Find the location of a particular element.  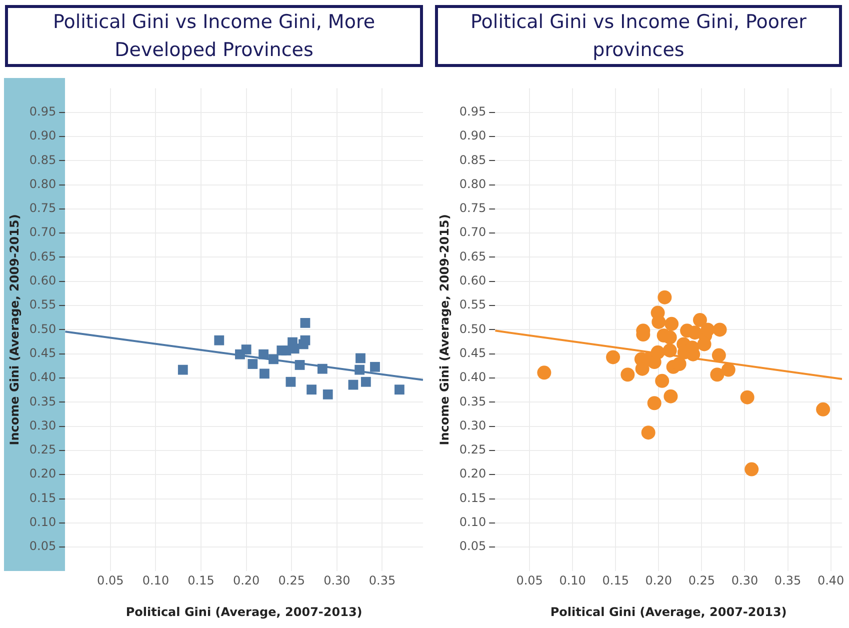

x-tick-label: 0.40 is located at coordinates (830, 581).